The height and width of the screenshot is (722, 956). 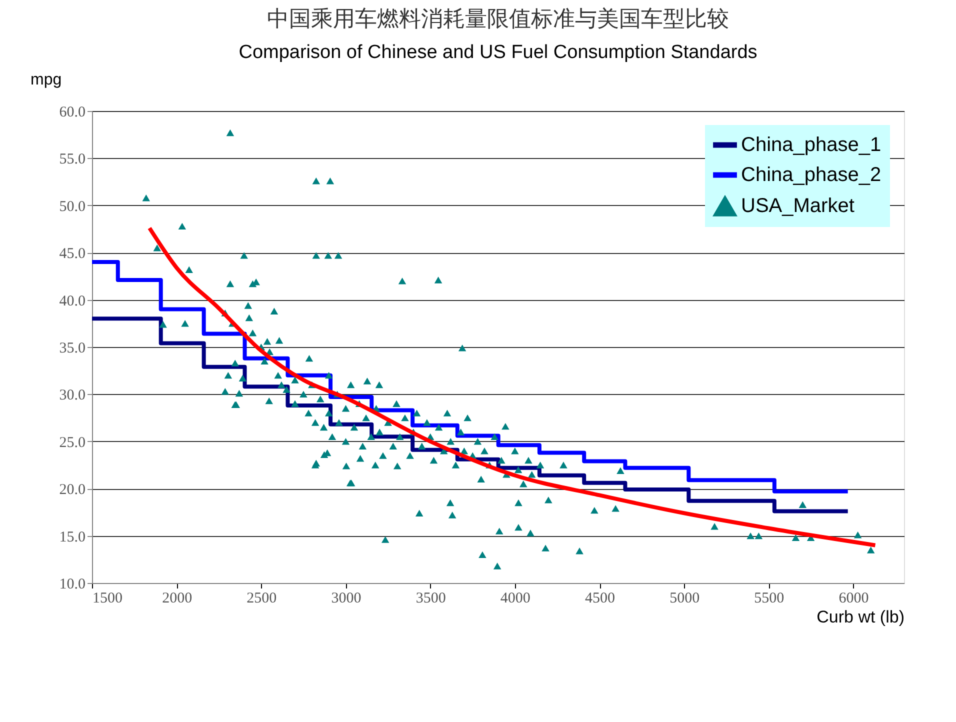 I want to click on x-axis-title: Curb wt (lb), so click(x=860, y=617).